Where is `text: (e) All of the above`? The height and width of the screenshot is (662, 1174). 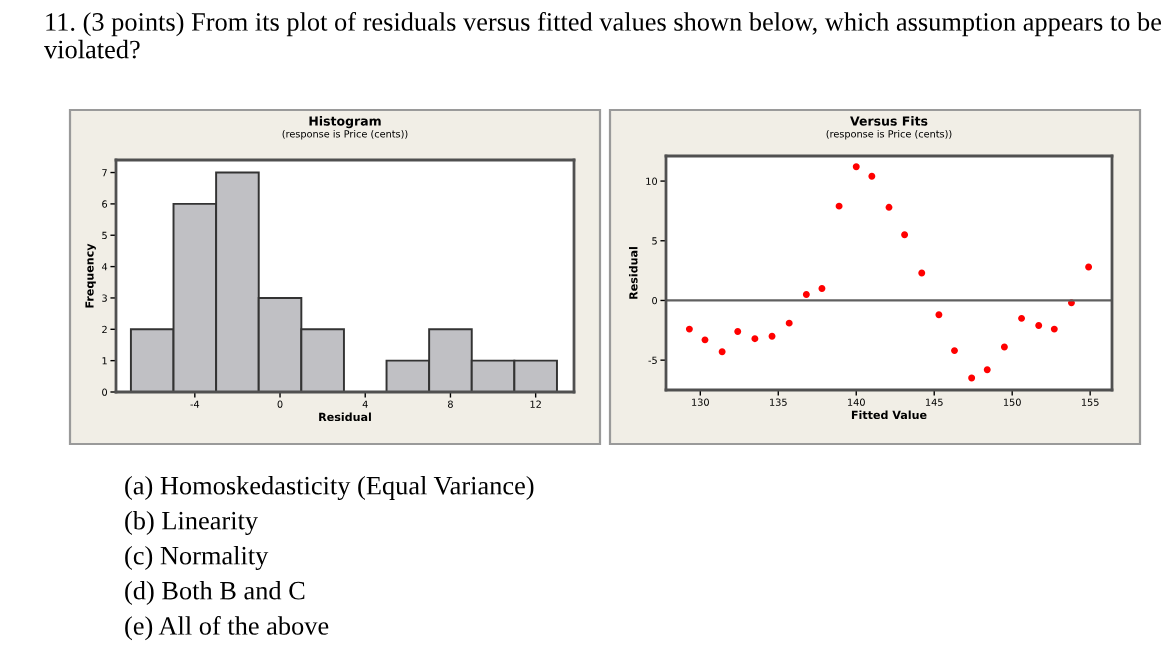
text: (e) All of the above is located at coordinates (227, 628).